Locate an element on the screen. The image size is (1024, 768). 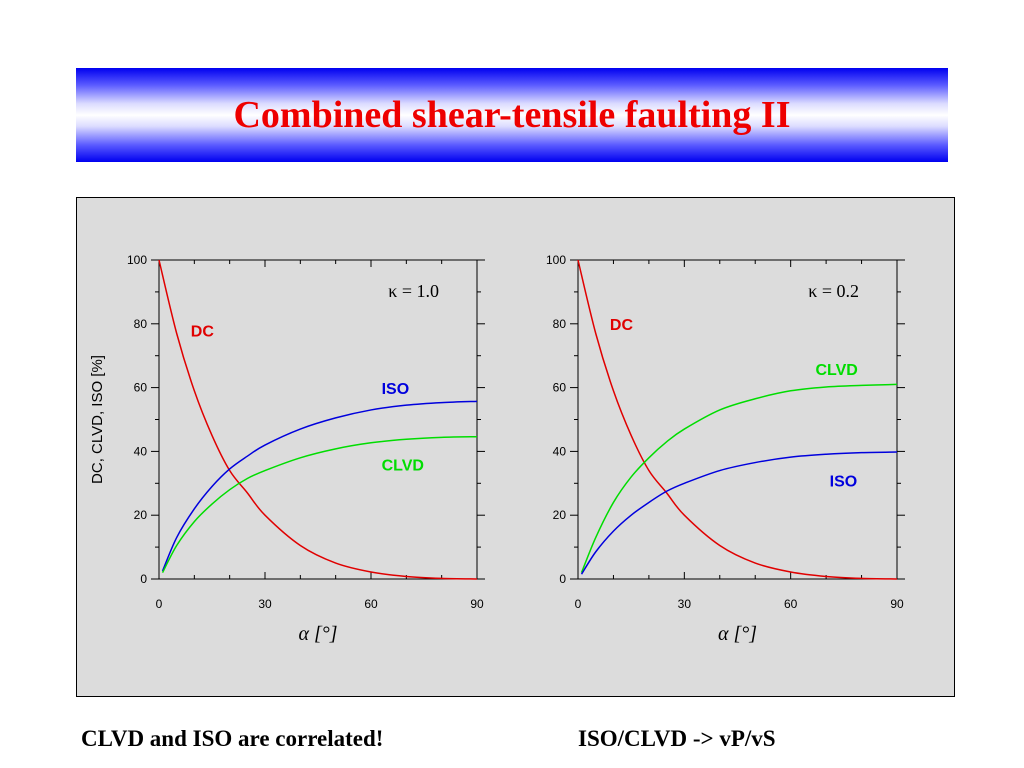
chart2-xtick-label: 0 is located at coordinates (578, 604).